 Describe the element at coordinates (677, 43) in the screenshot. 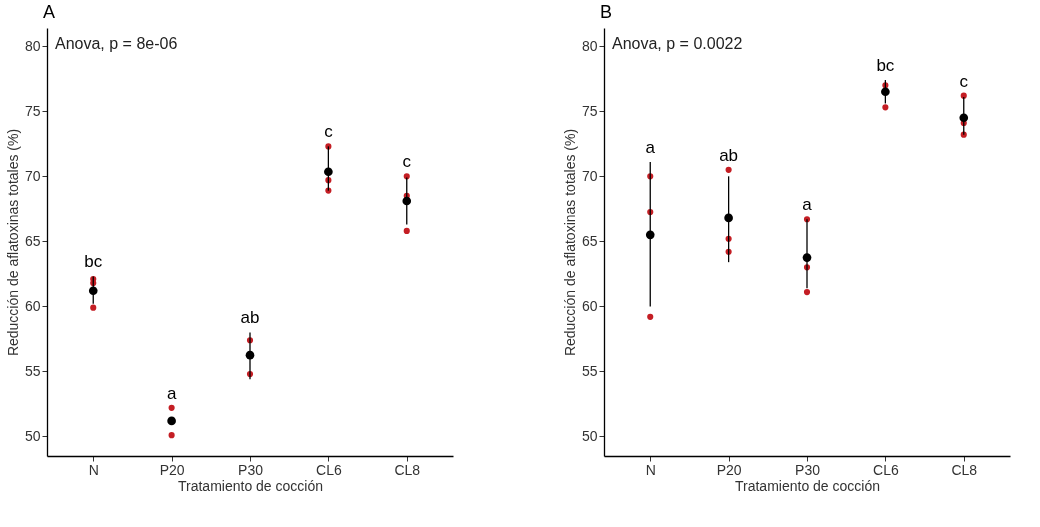

I see `annotation: Anova, p = 0.0022` at that location.